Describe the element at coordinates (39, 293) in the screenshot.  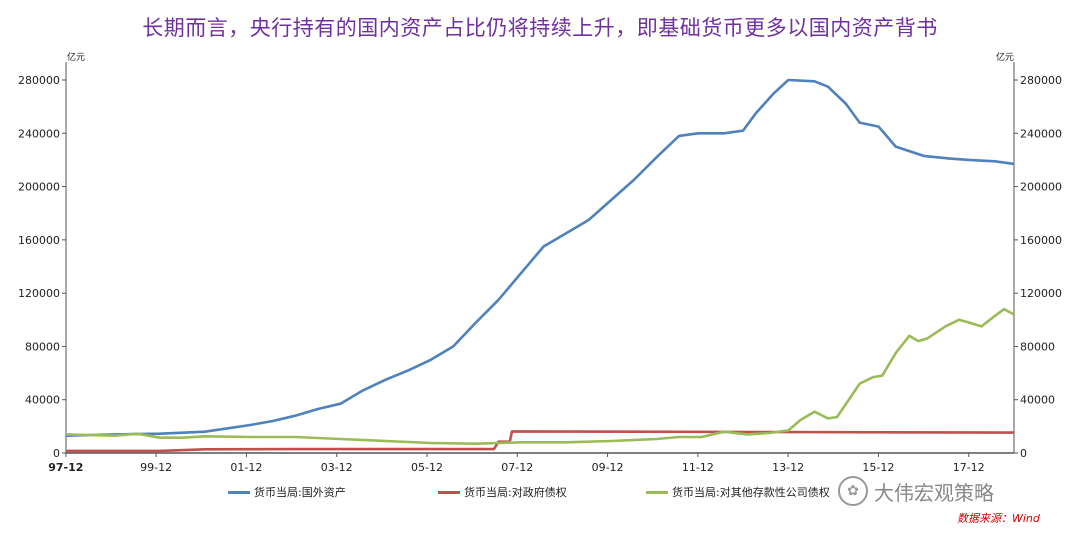
I see `y-tick-label-left: 120000` at that location.